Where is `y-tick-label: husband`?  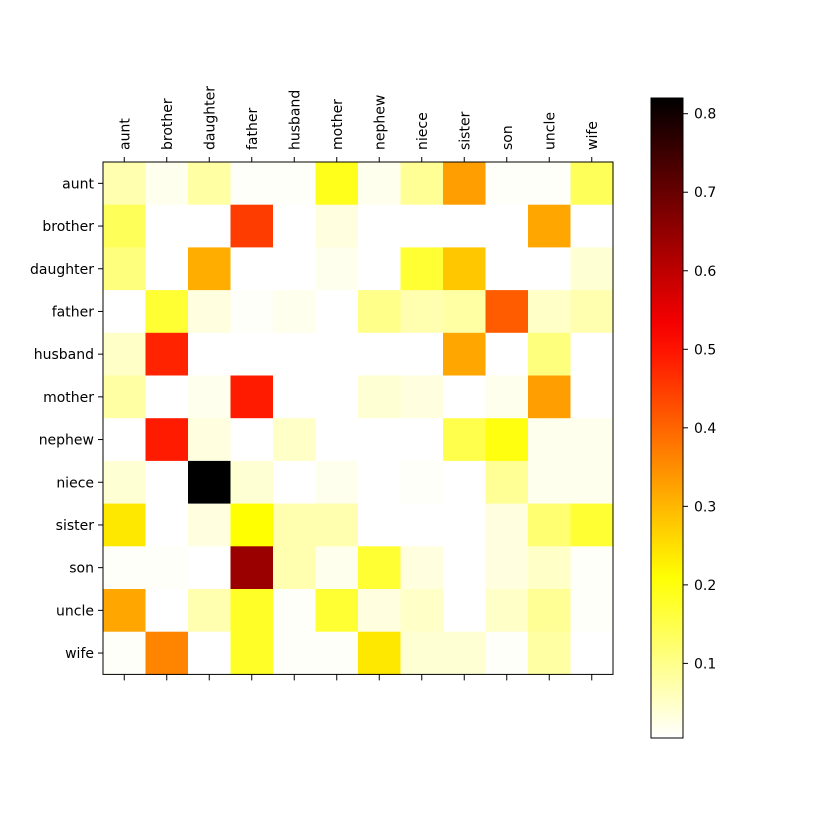 y-tick-label: husband is located at coordinates (64, 355).